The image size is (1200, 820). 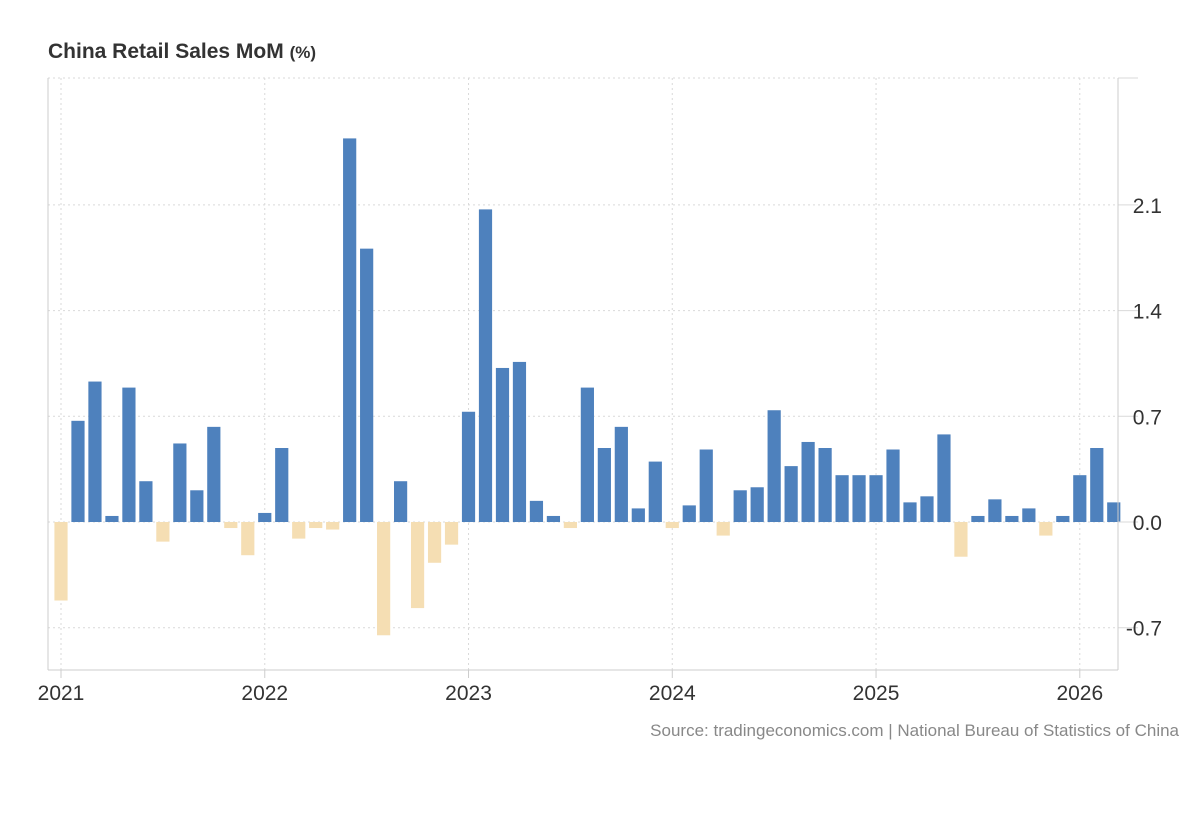 I want to click on y-tick-label: 0.0, so click(x=1147, y=523).